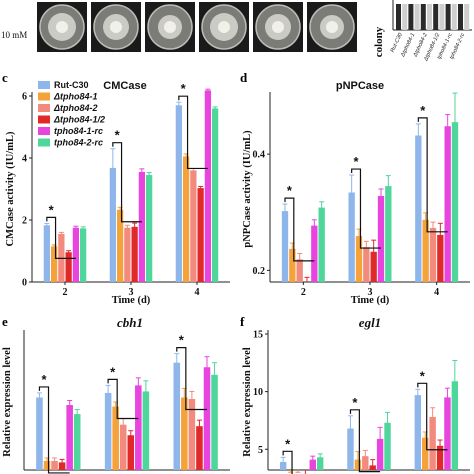 This screenshot has height=474, width=474. Describe the element at coordinates (78, 131) in the screenshot. I see `legend-label: tpho84-1-rc` at that location.